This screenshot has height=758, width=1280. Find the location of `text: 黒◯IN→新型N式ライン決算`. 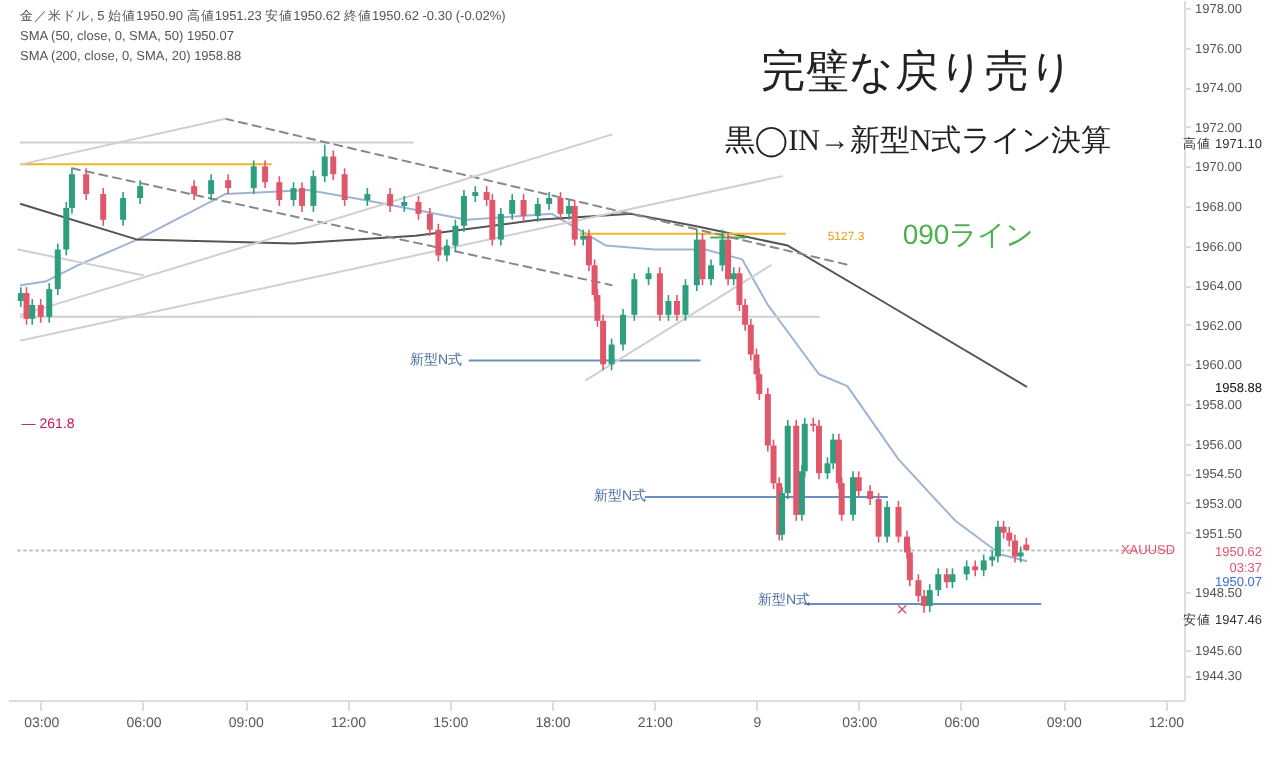

text: 黒◯IN→新型N式ライン決算 is located at coordinates (918, 141).